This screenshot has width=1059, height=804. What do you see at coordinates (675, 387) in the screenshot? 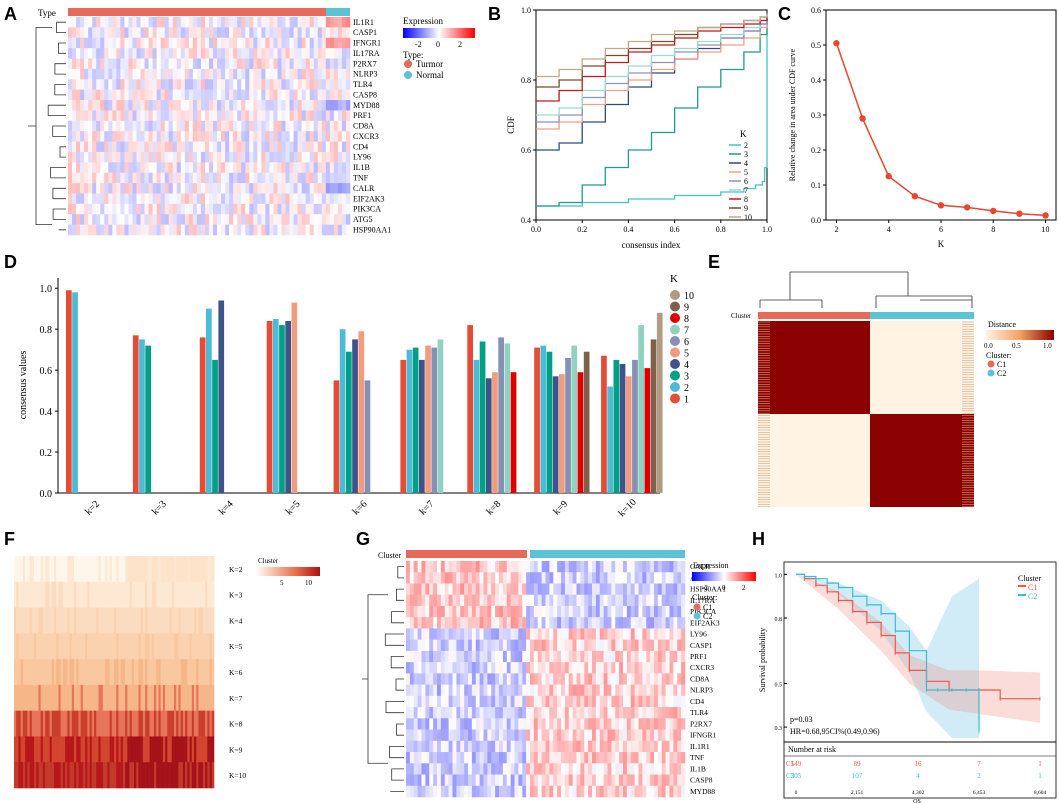
I see `d-legend-dot` at bounding box center [675, 387].